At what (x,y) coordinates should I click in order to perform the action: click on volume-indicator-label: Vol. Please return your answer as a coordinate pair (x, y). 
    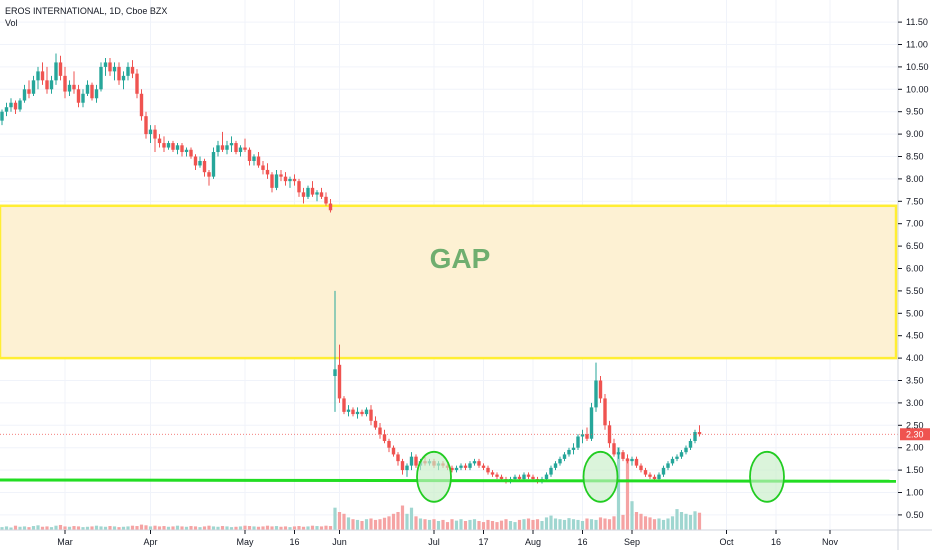
    Looking at the image, I should click on (11, 23).